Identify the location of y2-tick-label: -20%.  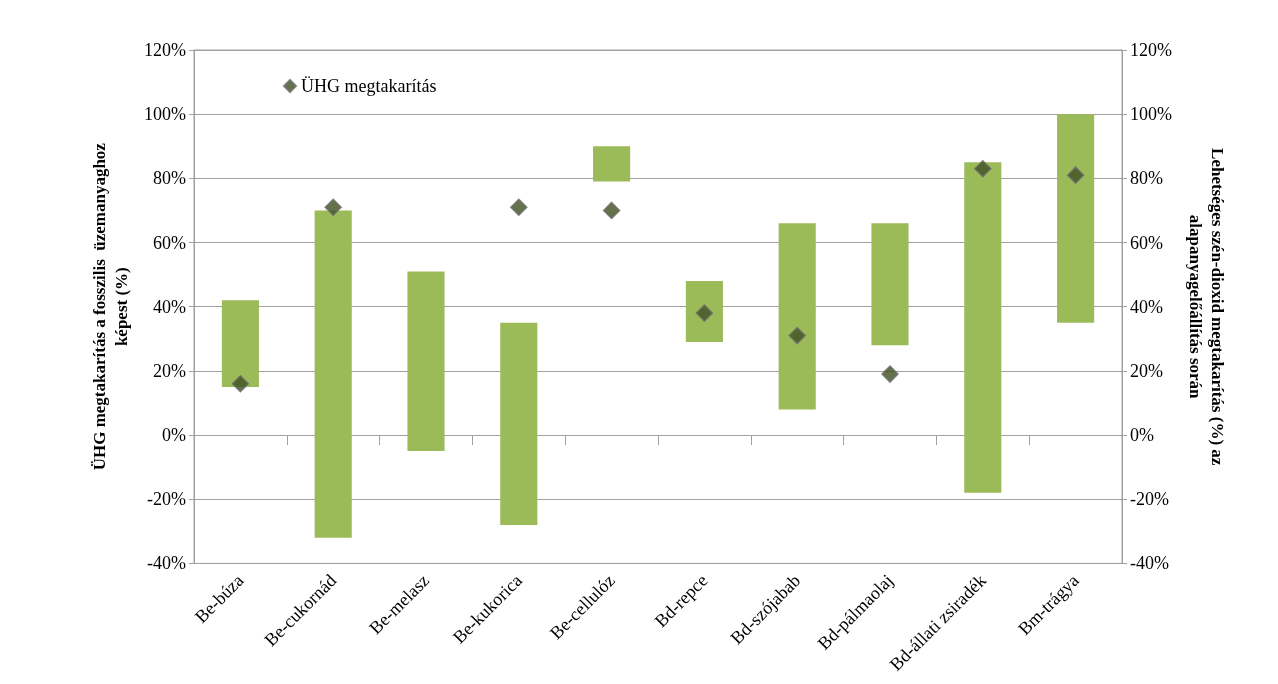
(1149, 499).